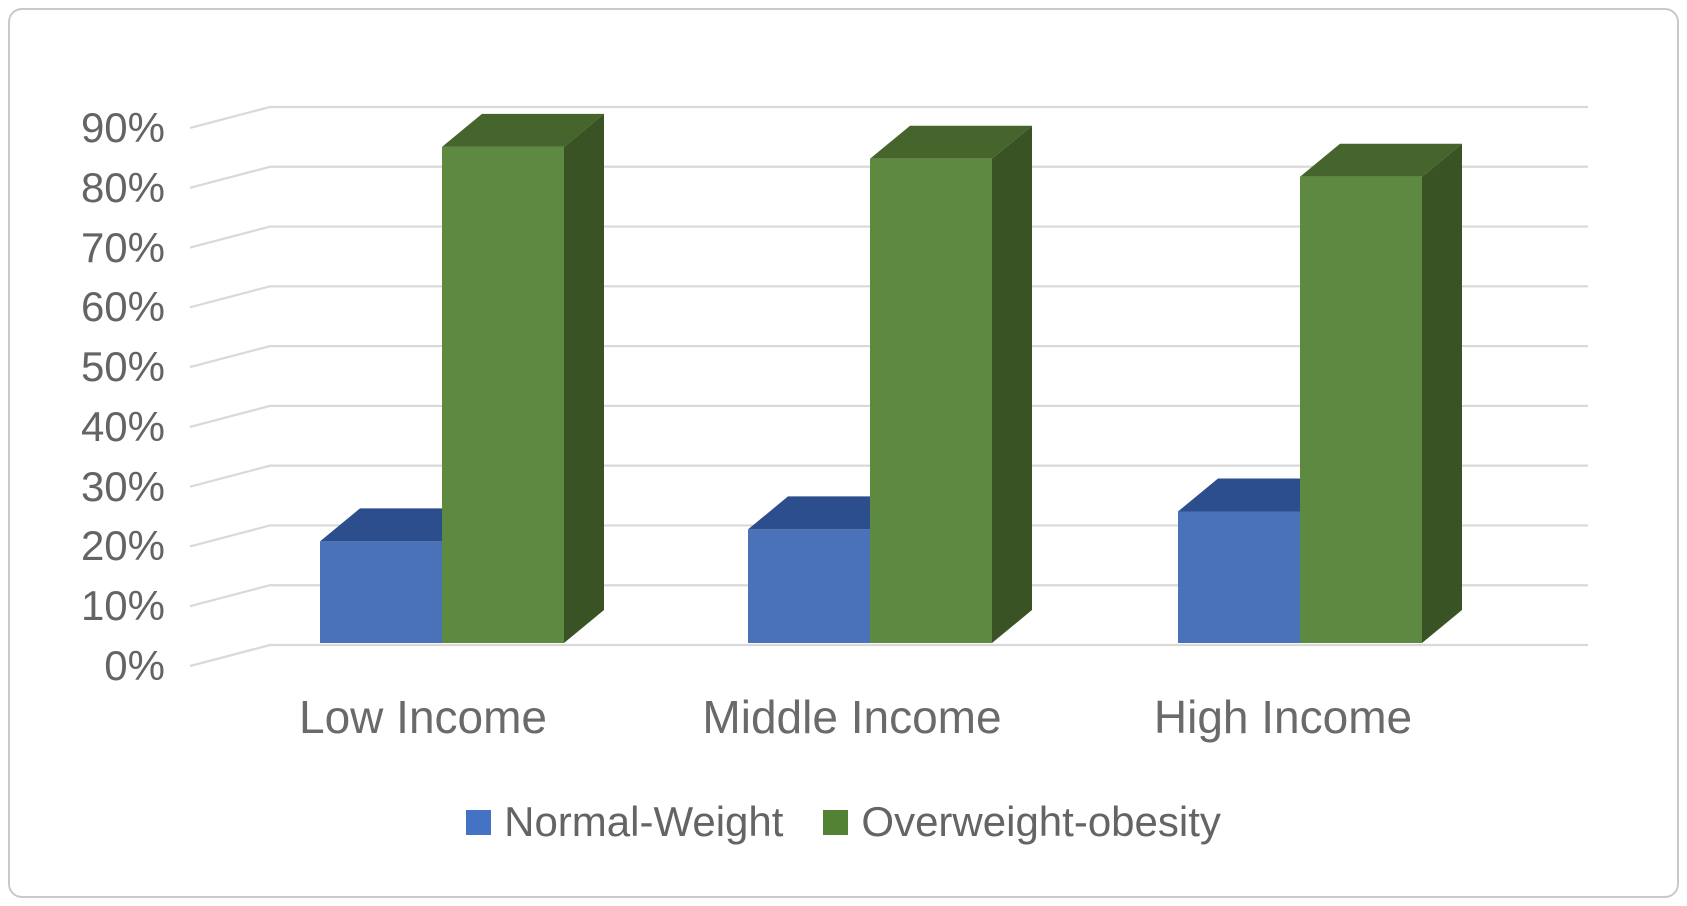  I want to click on bar-overweight-obesity-high-income, so click(1381, 393).